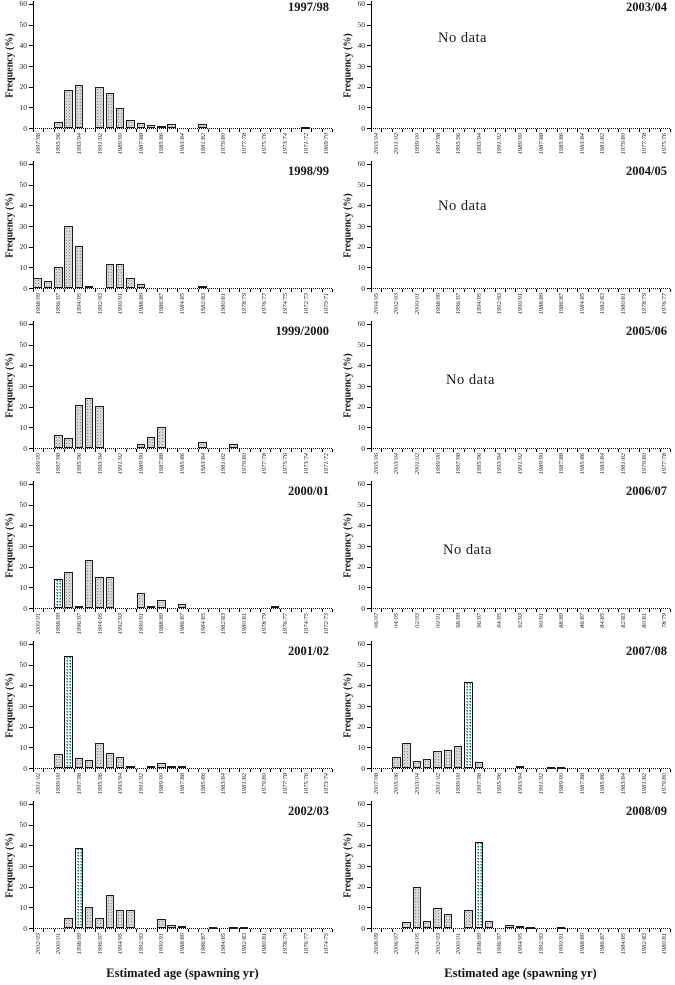 The height and width of the screenshot is (985, 675). I want to click on y-axis-line, so click(371, 866).